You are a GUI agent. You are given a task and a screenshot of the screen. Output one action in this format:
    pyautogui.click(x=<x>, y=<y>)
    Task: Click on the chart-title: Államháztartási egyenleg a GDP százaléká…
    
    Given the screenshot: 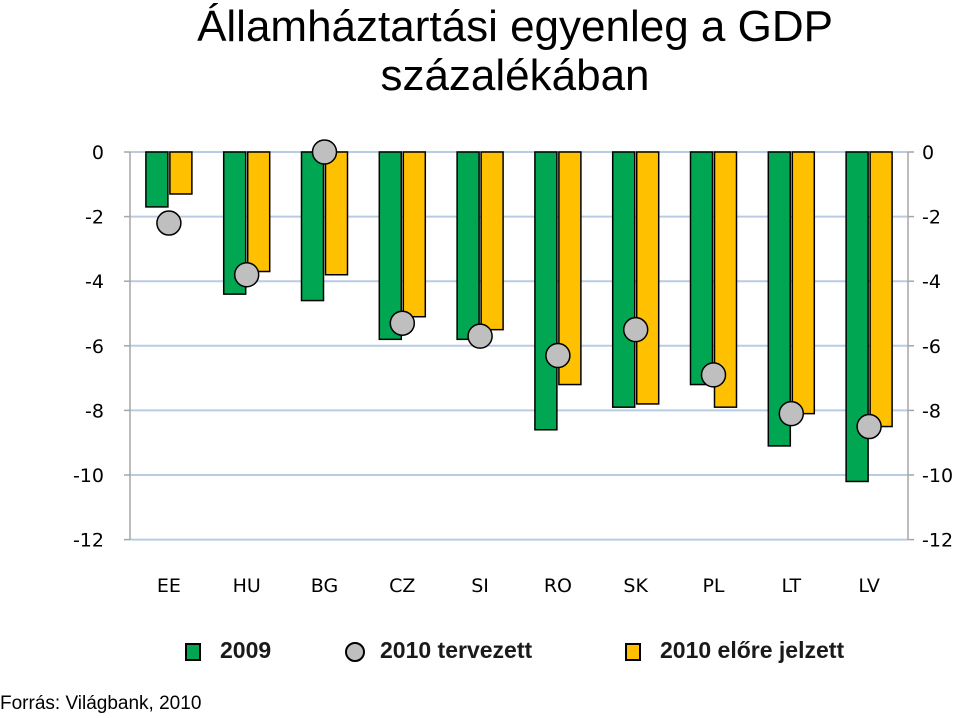 What is the action you would take?
    pyautogui.click(x=480, y=51)
    